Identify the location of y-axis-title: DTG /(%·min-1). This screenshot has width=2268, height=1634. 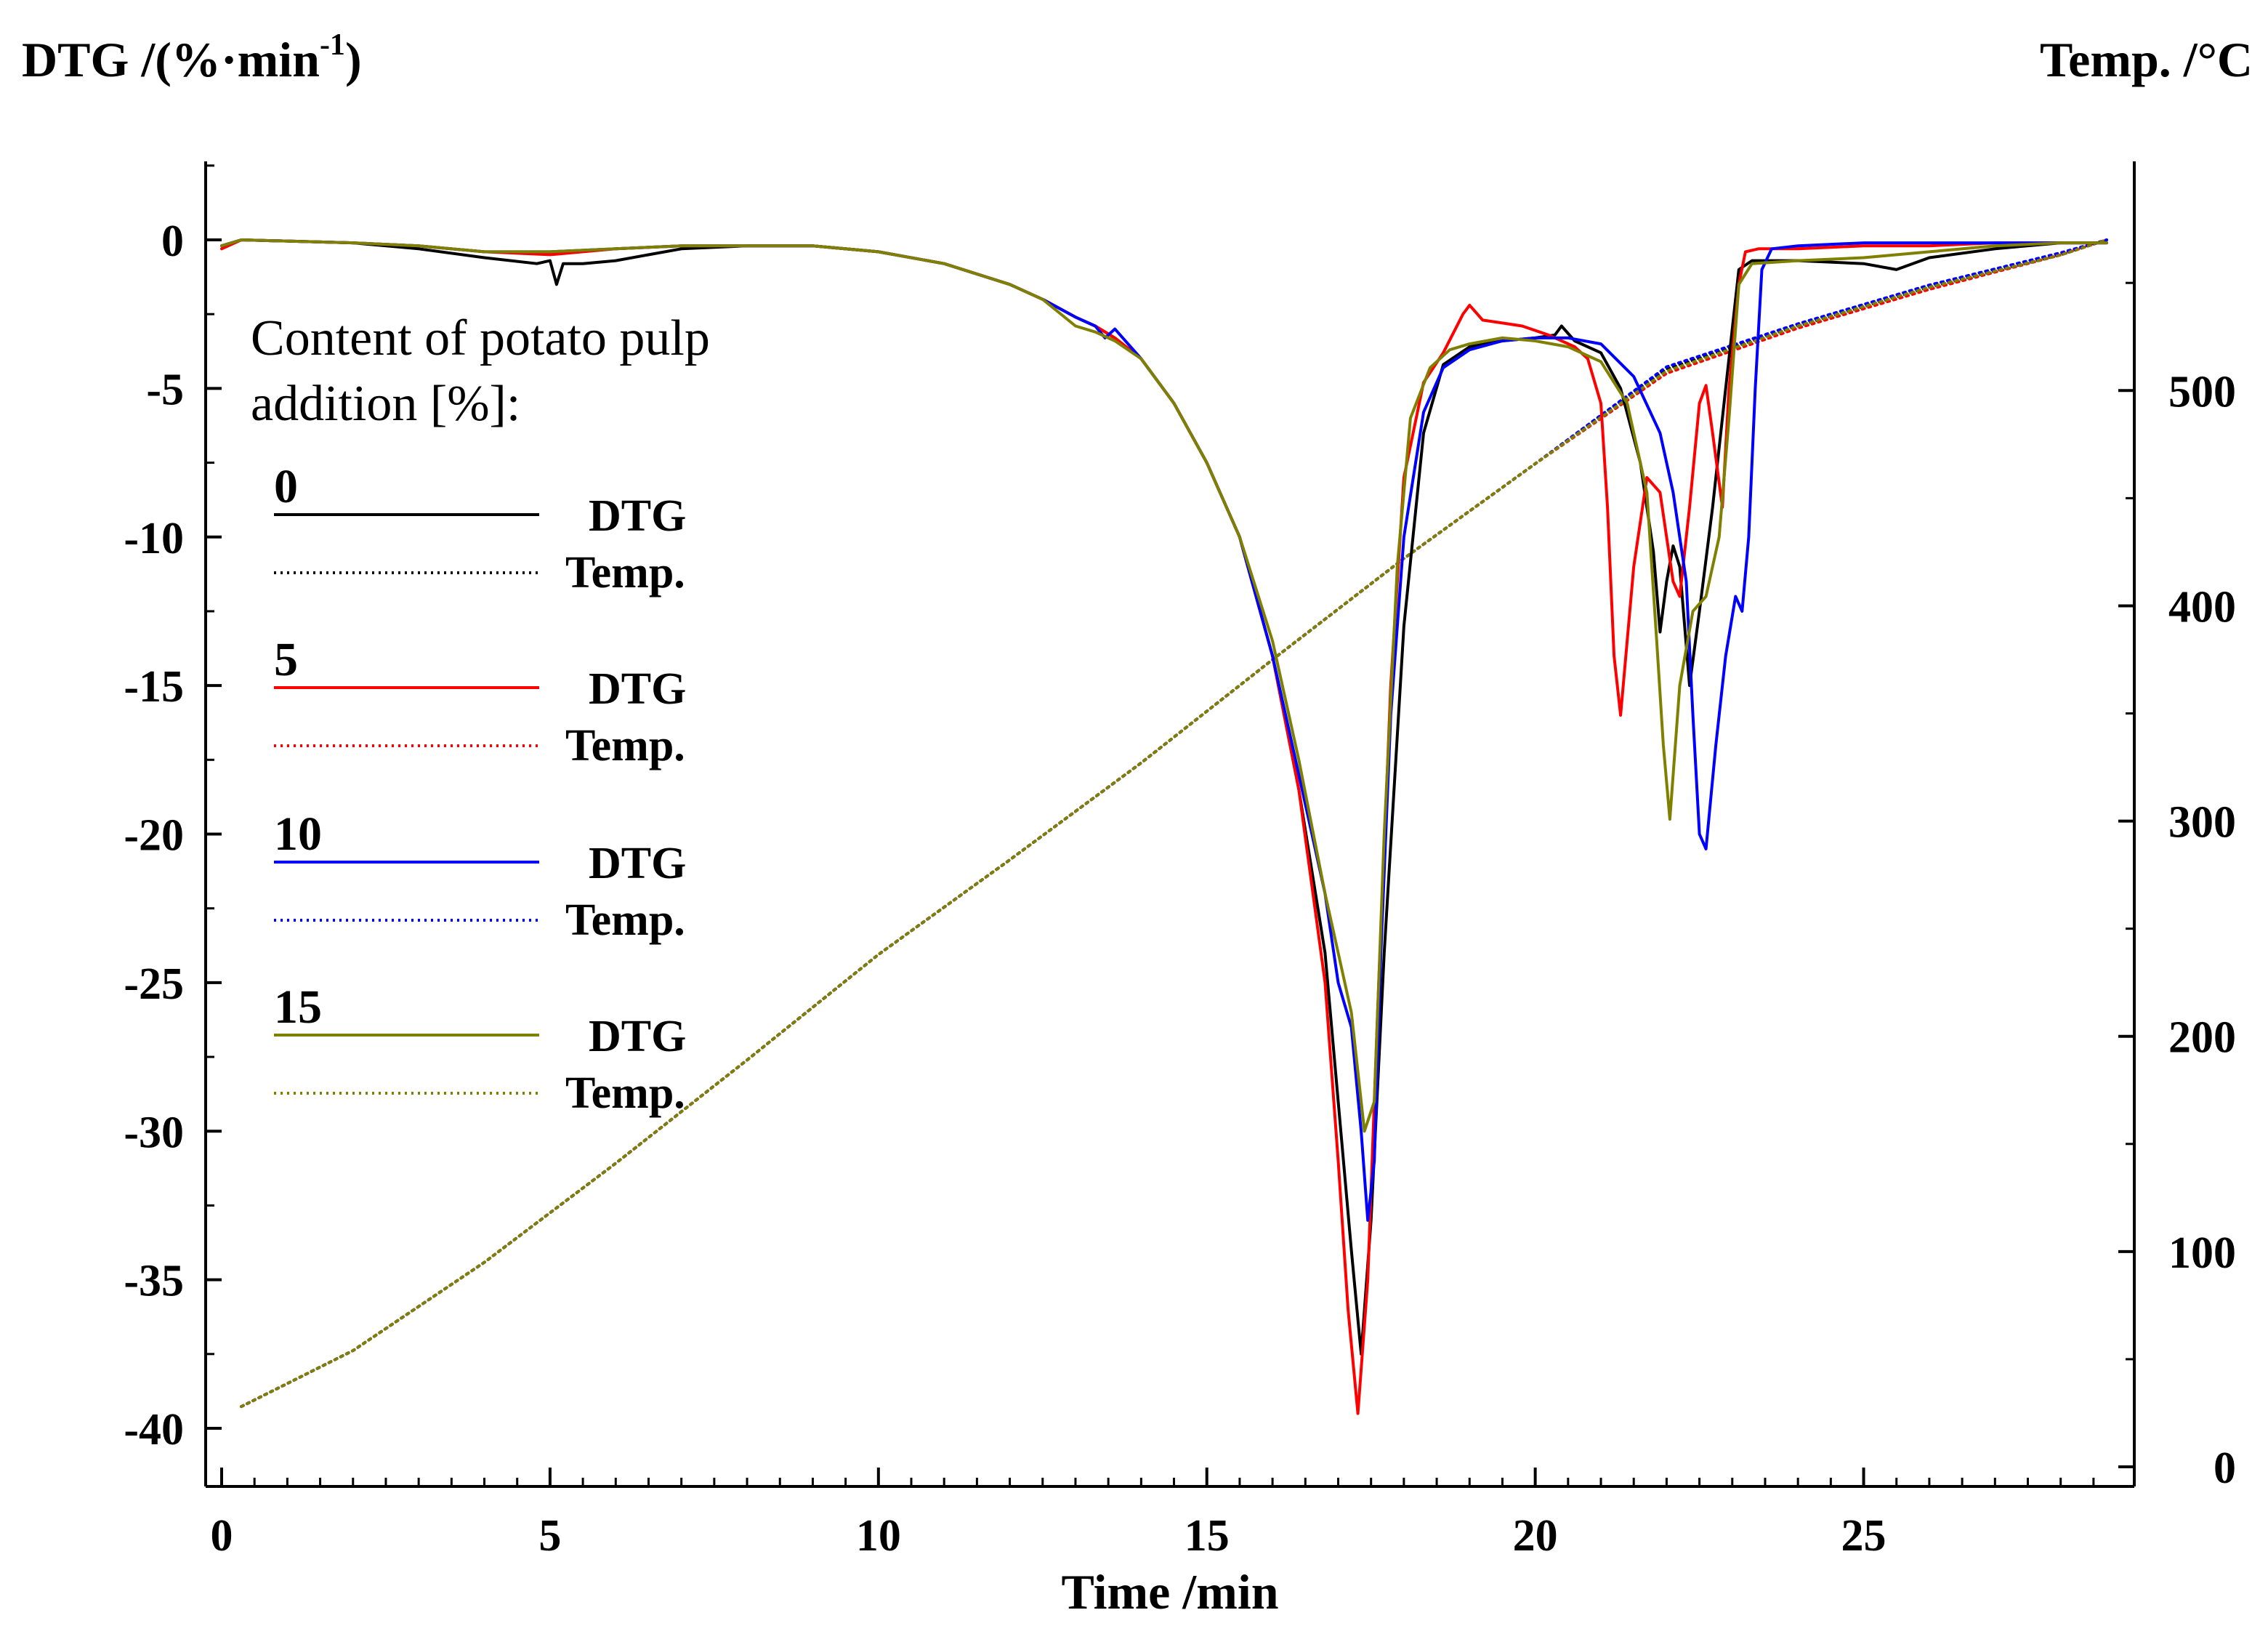
(192, 57).